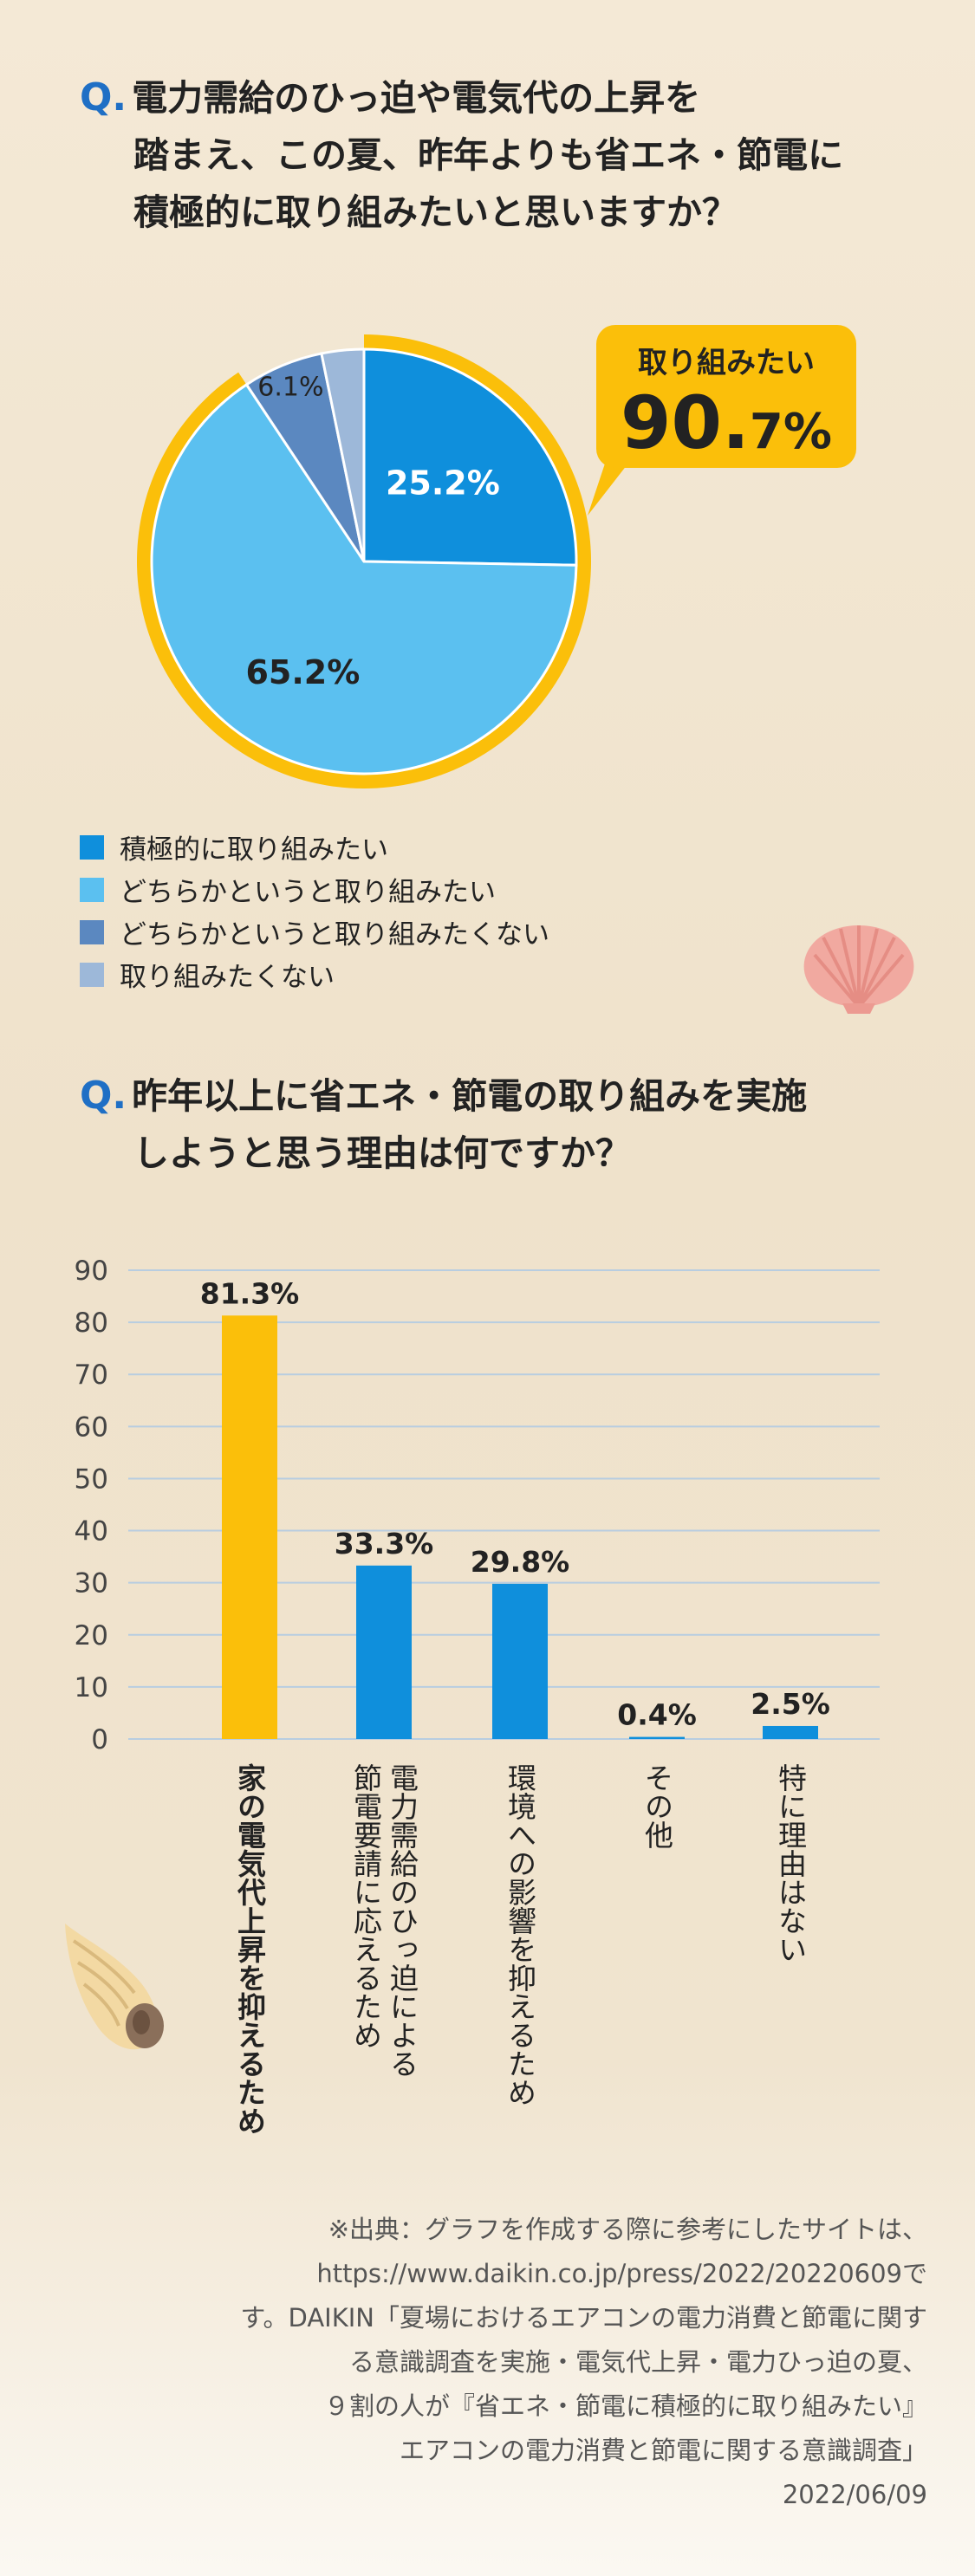 This screenshot has width=975, height=2576. What do you see at coordinates (443, 483) in the screenshot?
I see `pie-value-label: 25.2%` at bounding box center [443, 483].